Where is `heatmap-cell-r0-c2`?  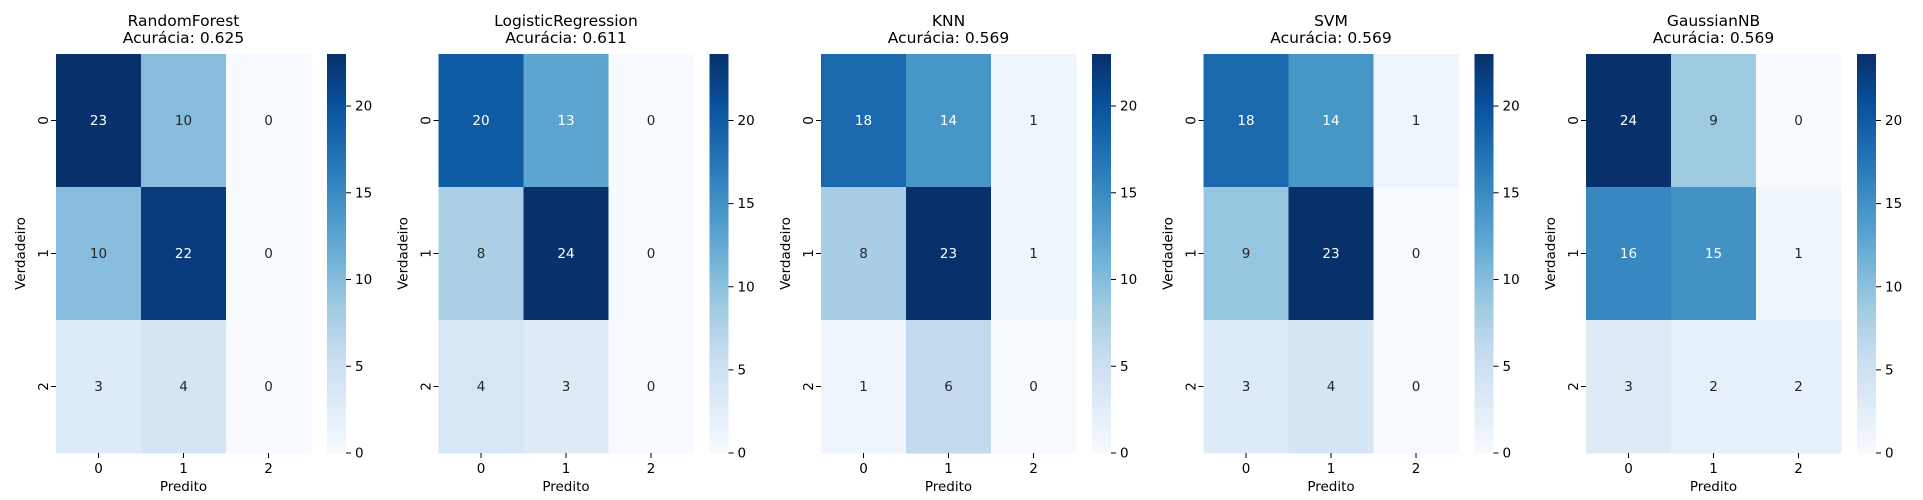 heatmap-cell-r0-c2 is located at coordinates (1416, 121).